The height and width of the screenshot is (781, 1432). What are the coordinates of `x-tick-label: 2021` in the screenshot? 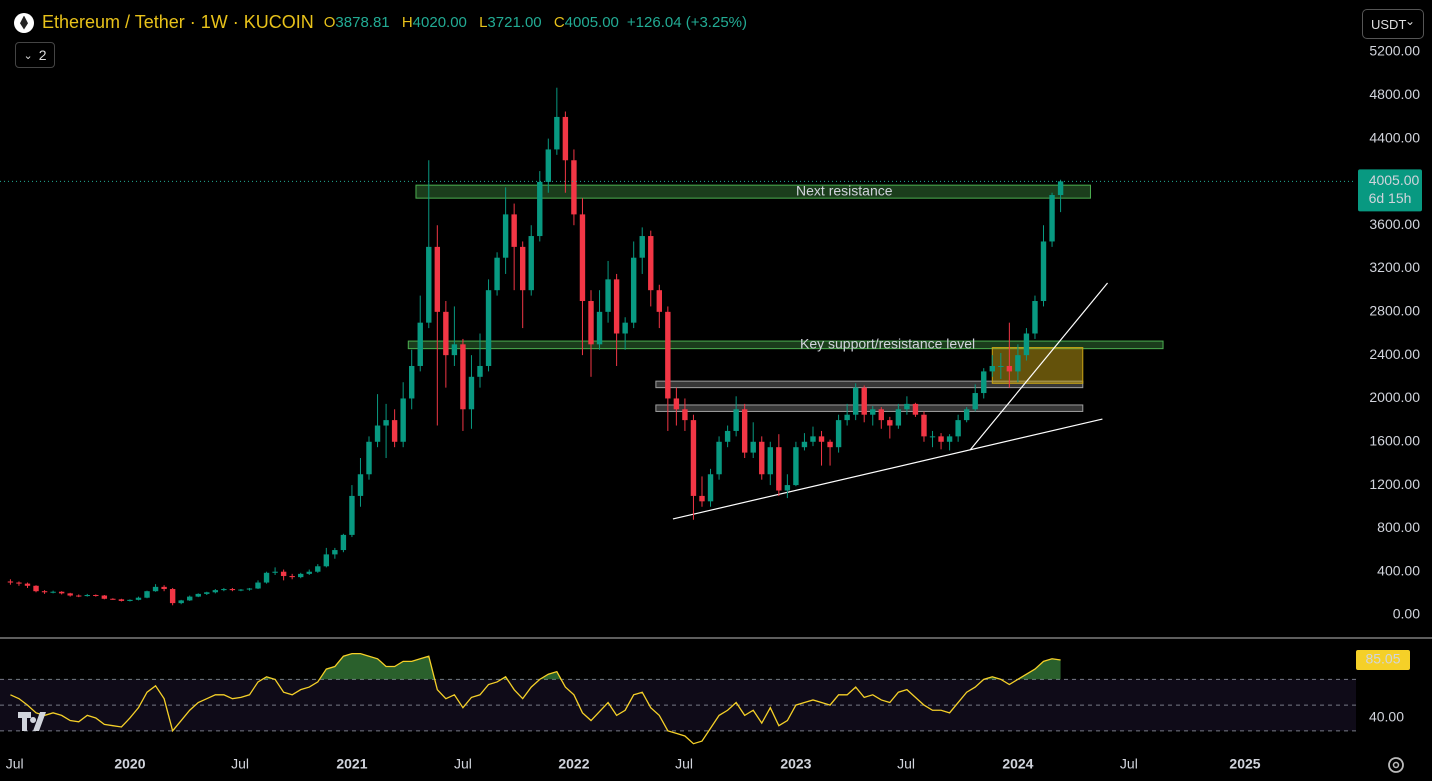 It's located at (351, 764).